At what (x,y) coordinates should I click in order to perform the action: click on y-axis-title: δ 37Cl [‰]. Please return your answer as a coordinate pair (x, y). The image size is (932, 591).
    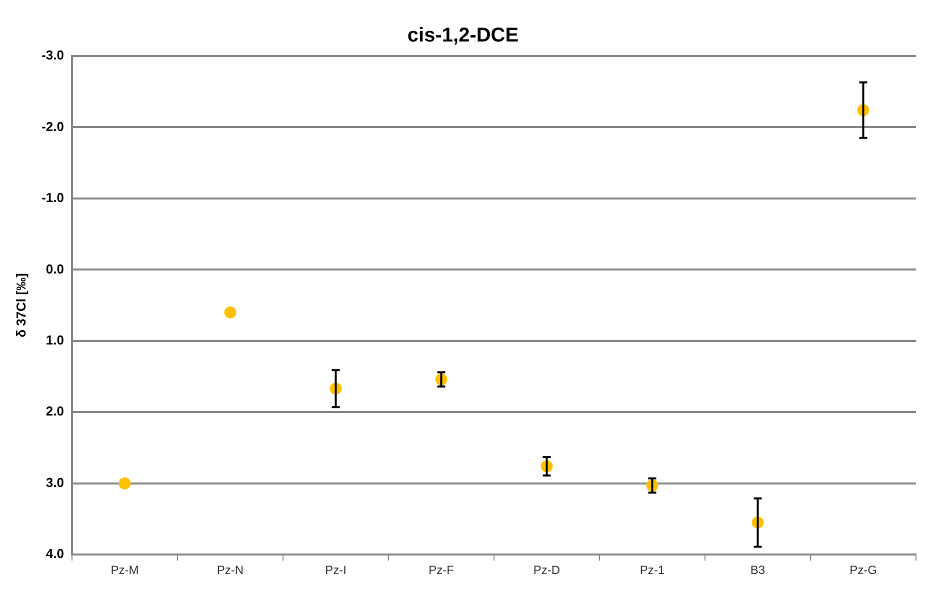
    Looking at the image, I should click on (20, 305).